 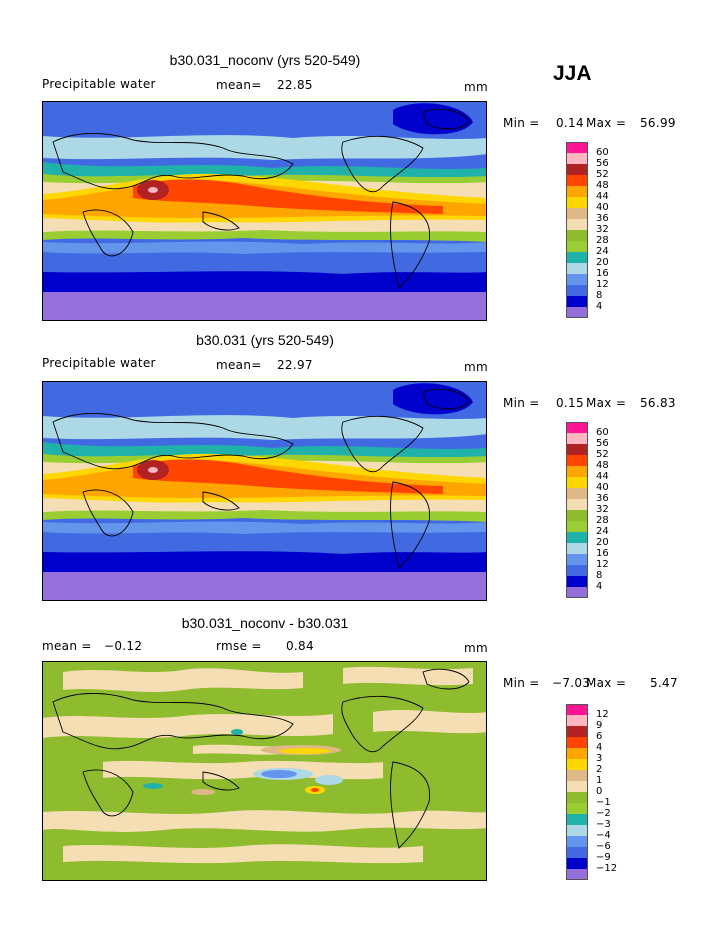 What do you see at coordinates (572, 73) in the screenshot?
I see `season-label: JJA` at bounding box center [572, 73].